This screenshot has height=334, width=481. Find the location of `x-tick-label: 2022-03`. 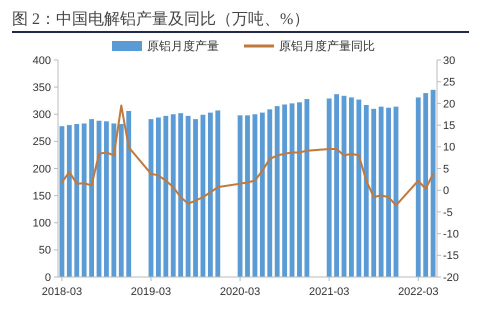

x-tick-label: 2022-03 is located at coordinates (418, 292).